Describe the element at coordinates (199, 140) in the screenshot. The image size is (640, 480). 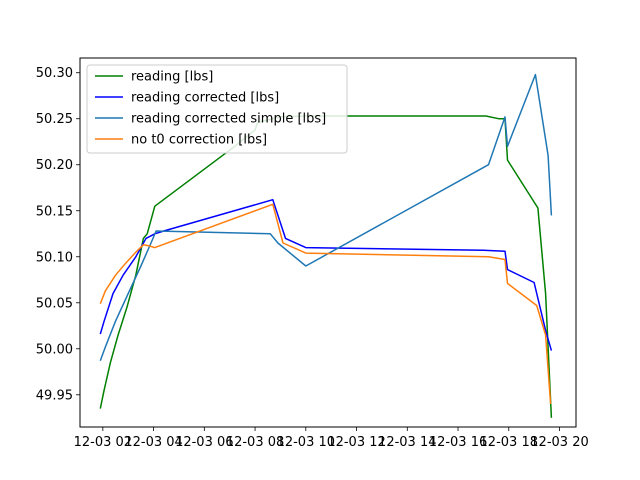
I see `legend-label: no t0 correction [lbs]` at that location.